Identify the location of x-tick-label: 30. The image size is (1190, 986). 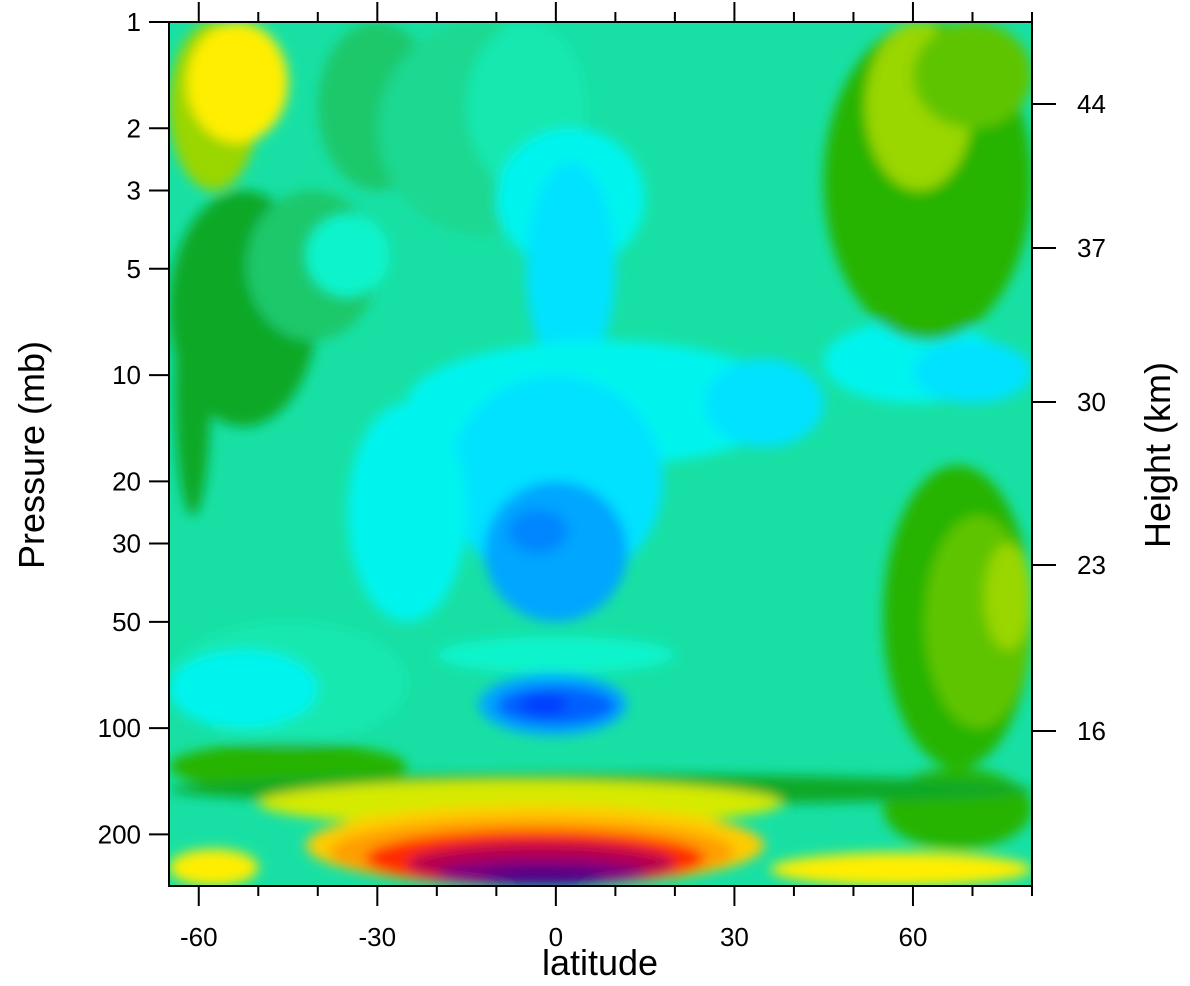
(734, 937).